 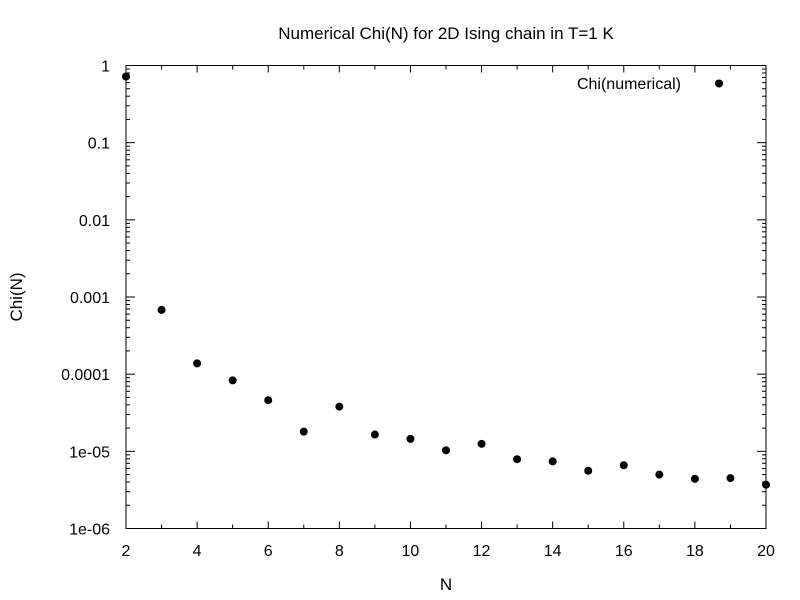 I want to click on x-tick-label: 6, so click(x=268, y=551).